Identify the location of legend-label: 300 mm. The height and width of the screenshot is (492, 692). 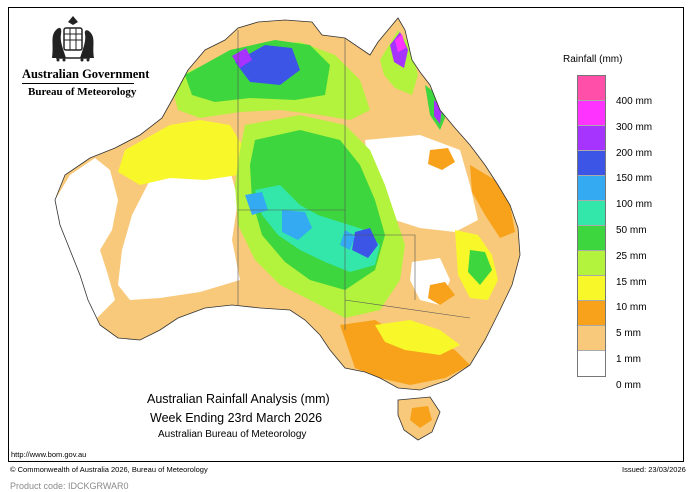
(634, 127).